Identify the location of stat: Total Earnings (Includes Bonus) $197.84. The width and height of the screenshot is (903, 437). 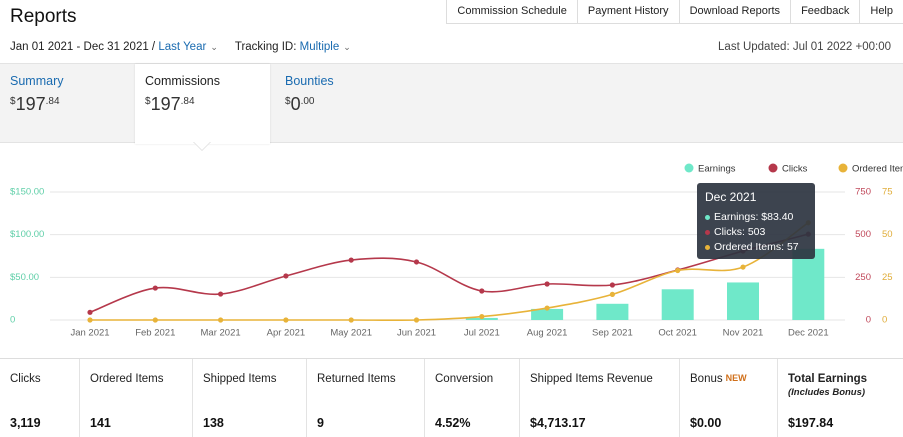
(840, 398).